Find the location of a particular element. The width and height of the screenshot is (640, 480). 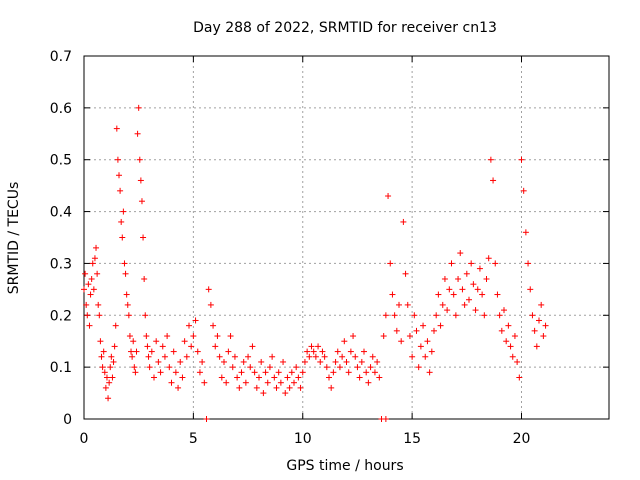

x-tick-label: 20 is located at coordinates (522, 439).